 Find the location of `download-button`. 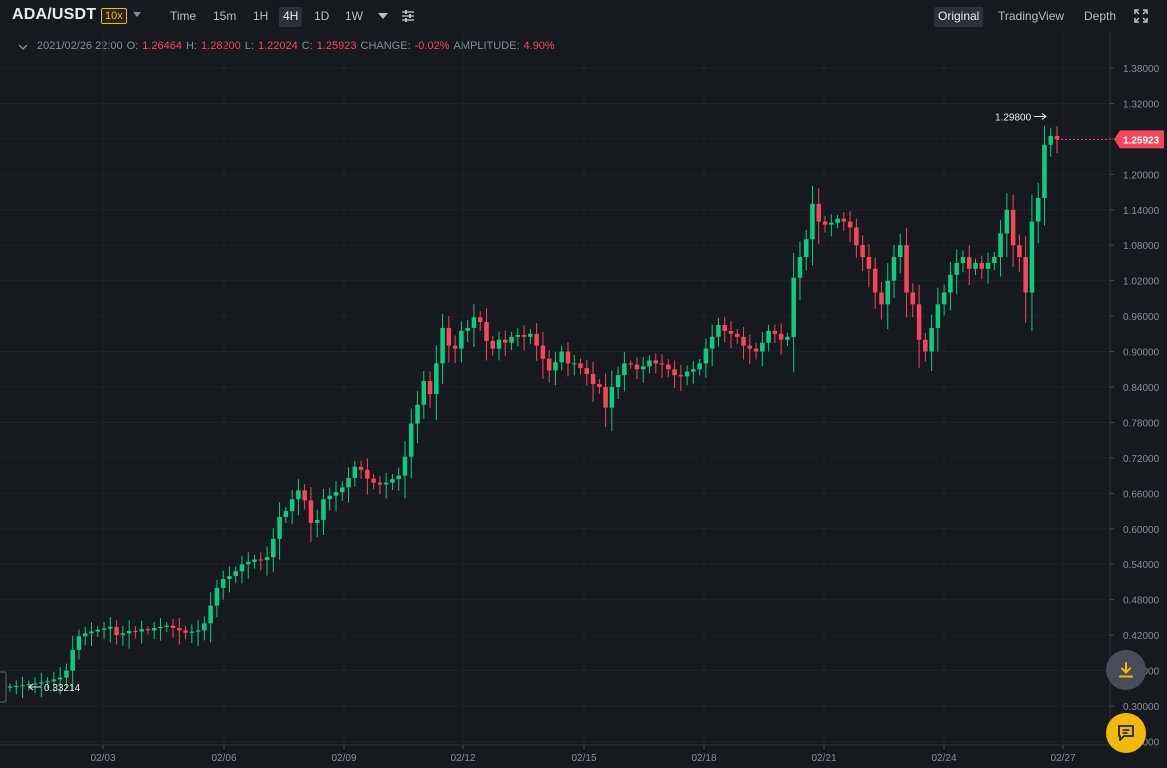

download-button is located at coordinates (1126, 670).